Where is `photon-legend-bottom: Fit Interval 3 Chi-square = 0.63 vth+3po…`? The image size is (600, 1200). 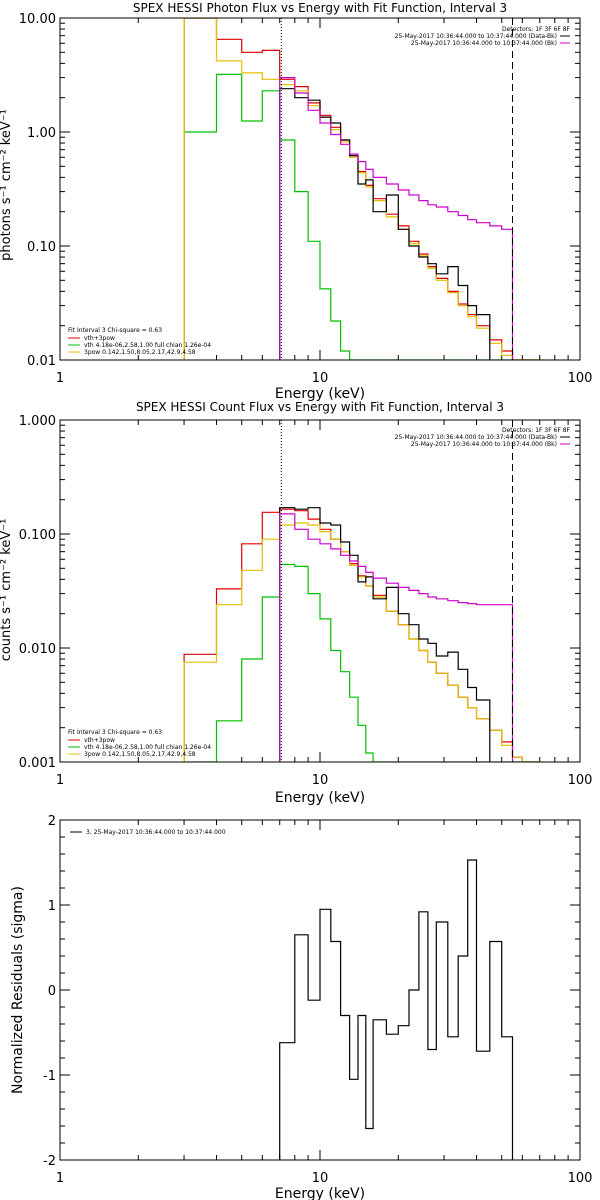
photon-legend-bottom: Fit Interval 3 Chi-square = 0.63 vth+3po… is located at coordinates (139, 341).